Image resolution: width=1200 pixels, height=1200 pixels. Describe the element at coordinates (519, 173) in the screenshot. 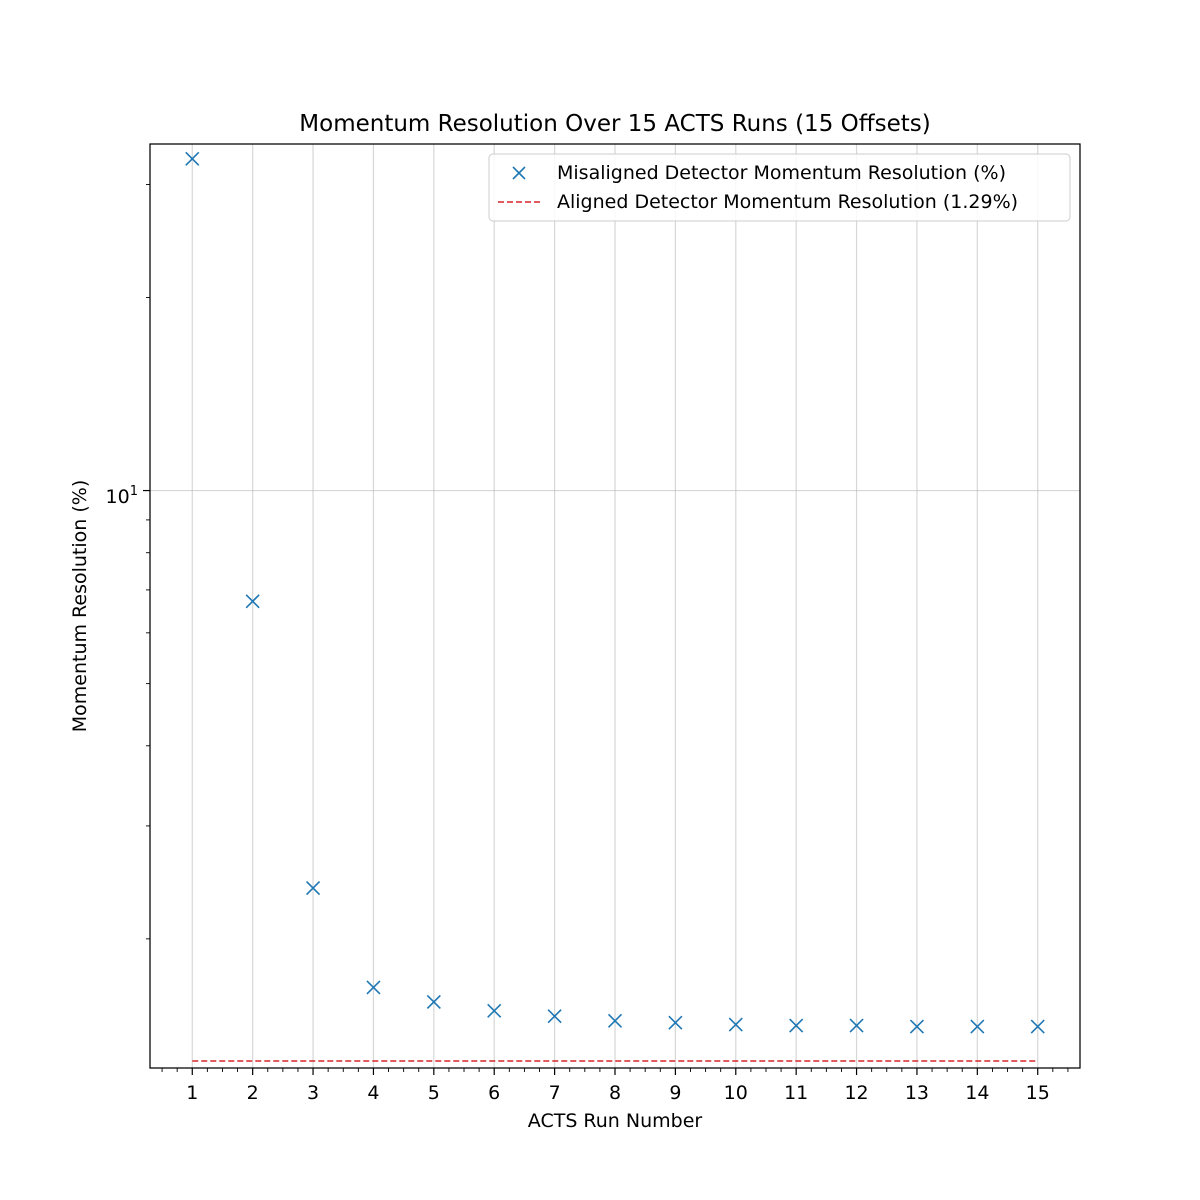

I see `legend-marker-misaligned` at that location.